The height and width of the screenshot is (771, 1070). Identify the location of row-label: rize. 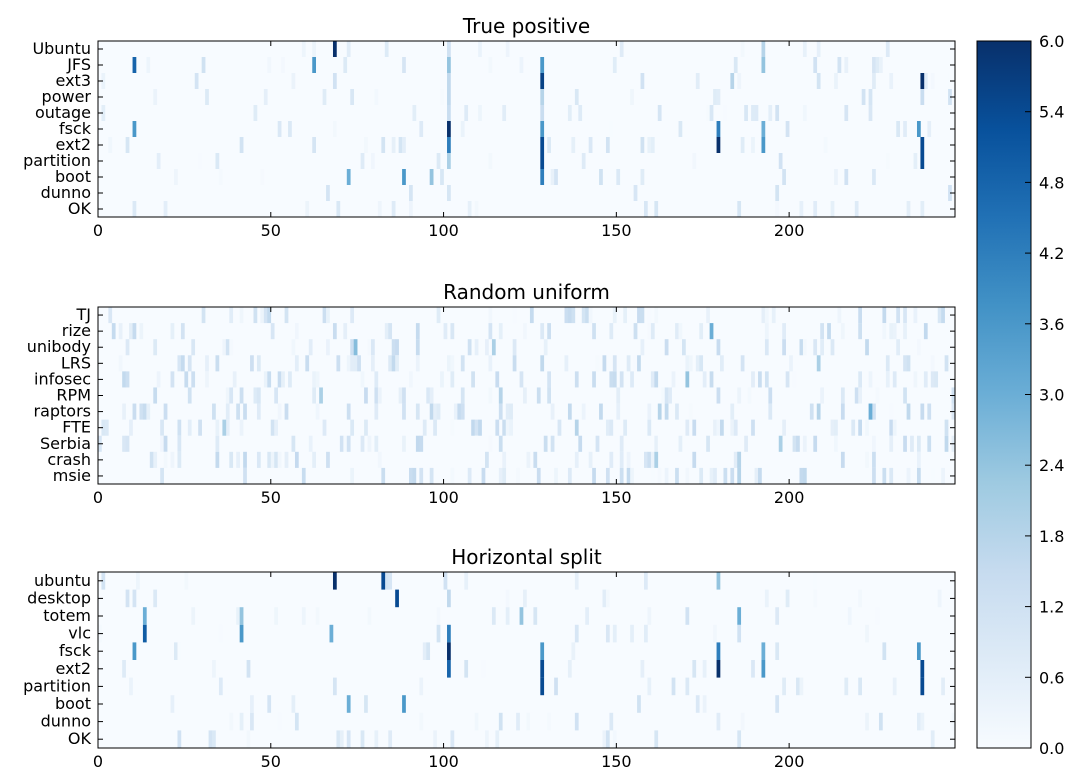
(76, 330).